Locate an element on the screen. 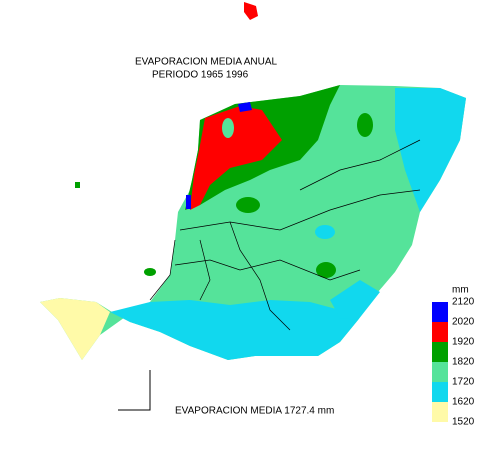 Image resolution: width=500 pixels, height=467 pixels. legend-label: 2120 is located at coordinates (463, 302).